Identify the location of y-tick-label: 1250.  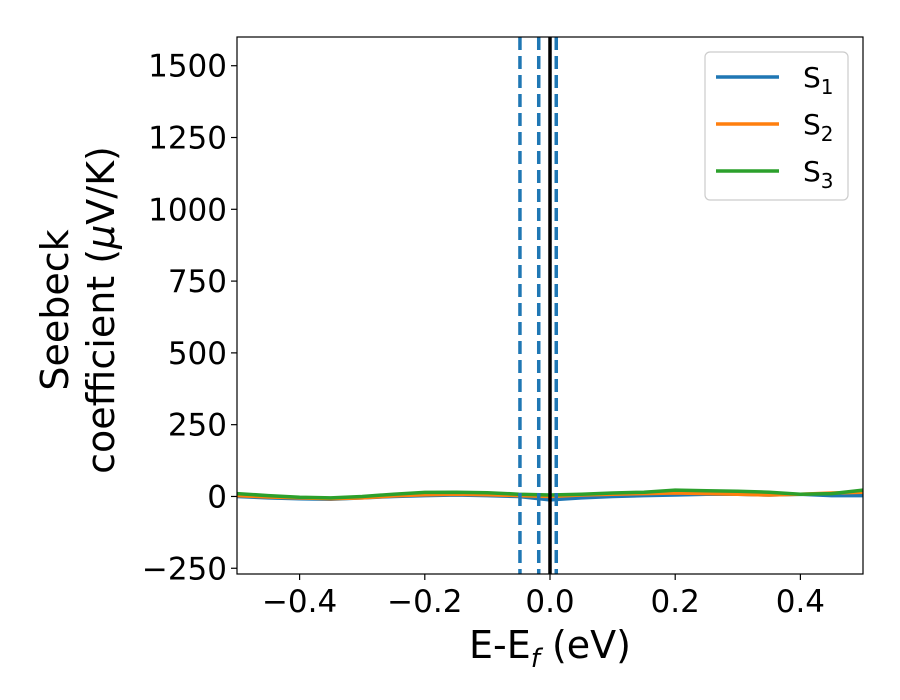
(187, 139).